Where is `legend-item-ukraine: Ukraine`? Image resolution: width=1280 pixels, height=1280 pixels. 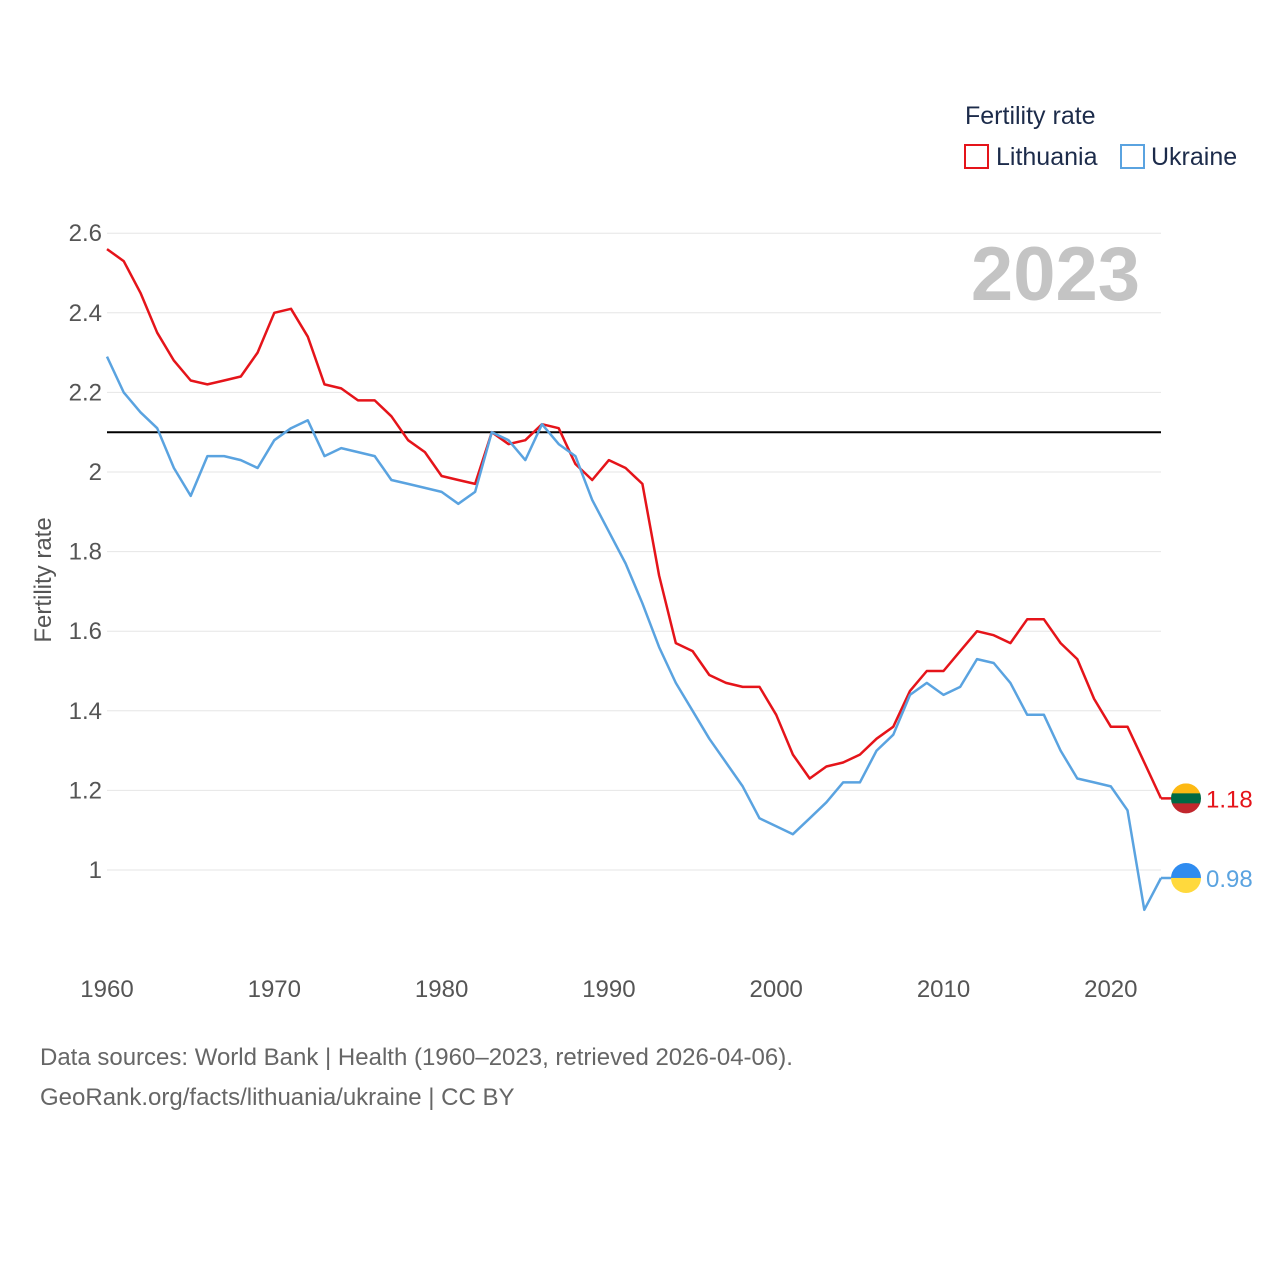 legend-item-ukraine: Ukraine is located at coordinates (1178, 157).